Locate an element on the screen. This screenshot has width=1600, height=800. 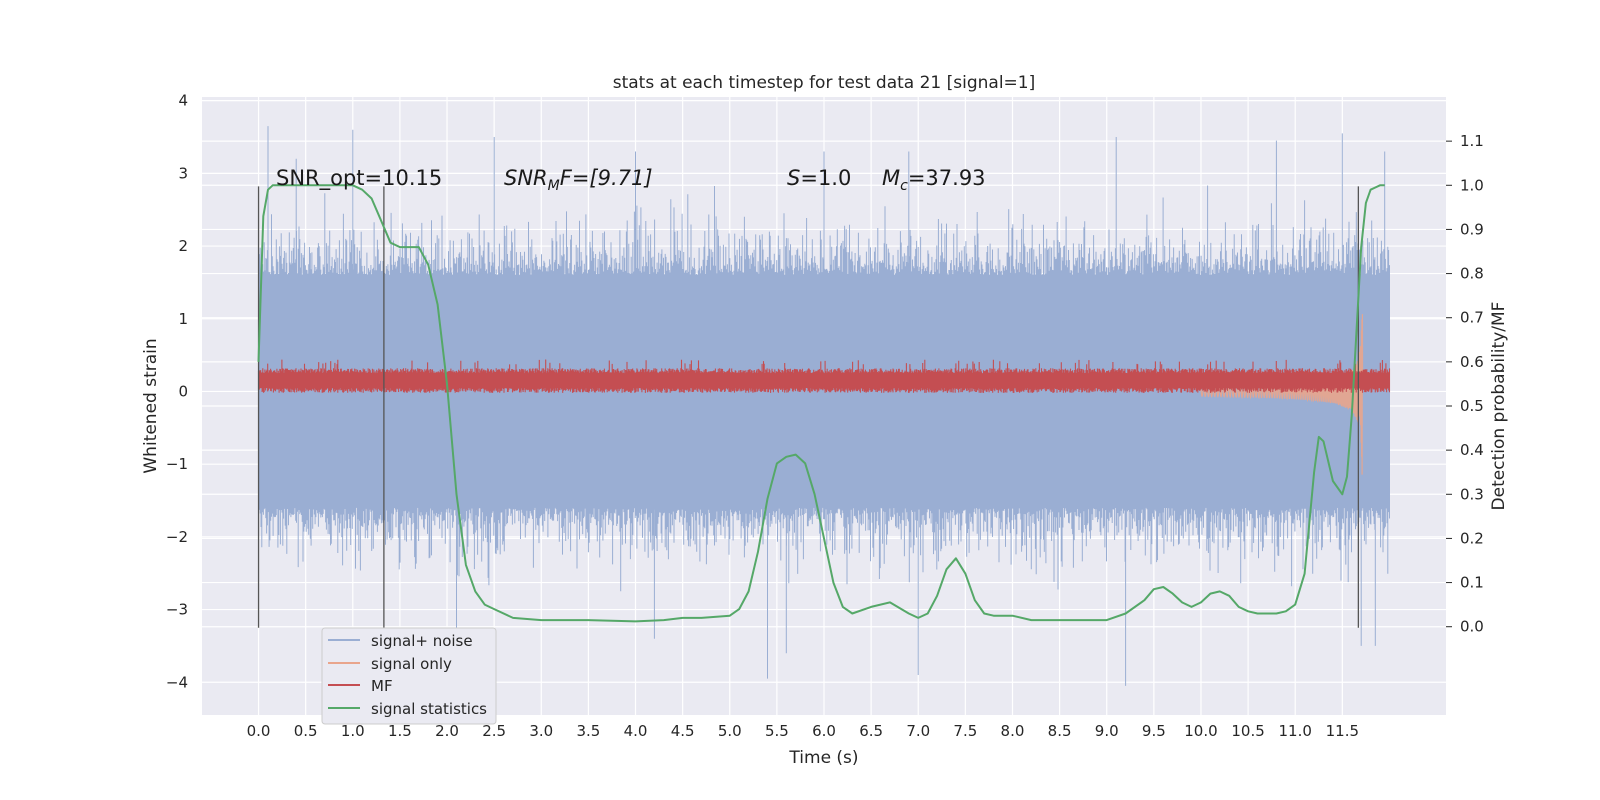
y-right-tick-label-11: 1.1 is located at coordinates (1472, 141).